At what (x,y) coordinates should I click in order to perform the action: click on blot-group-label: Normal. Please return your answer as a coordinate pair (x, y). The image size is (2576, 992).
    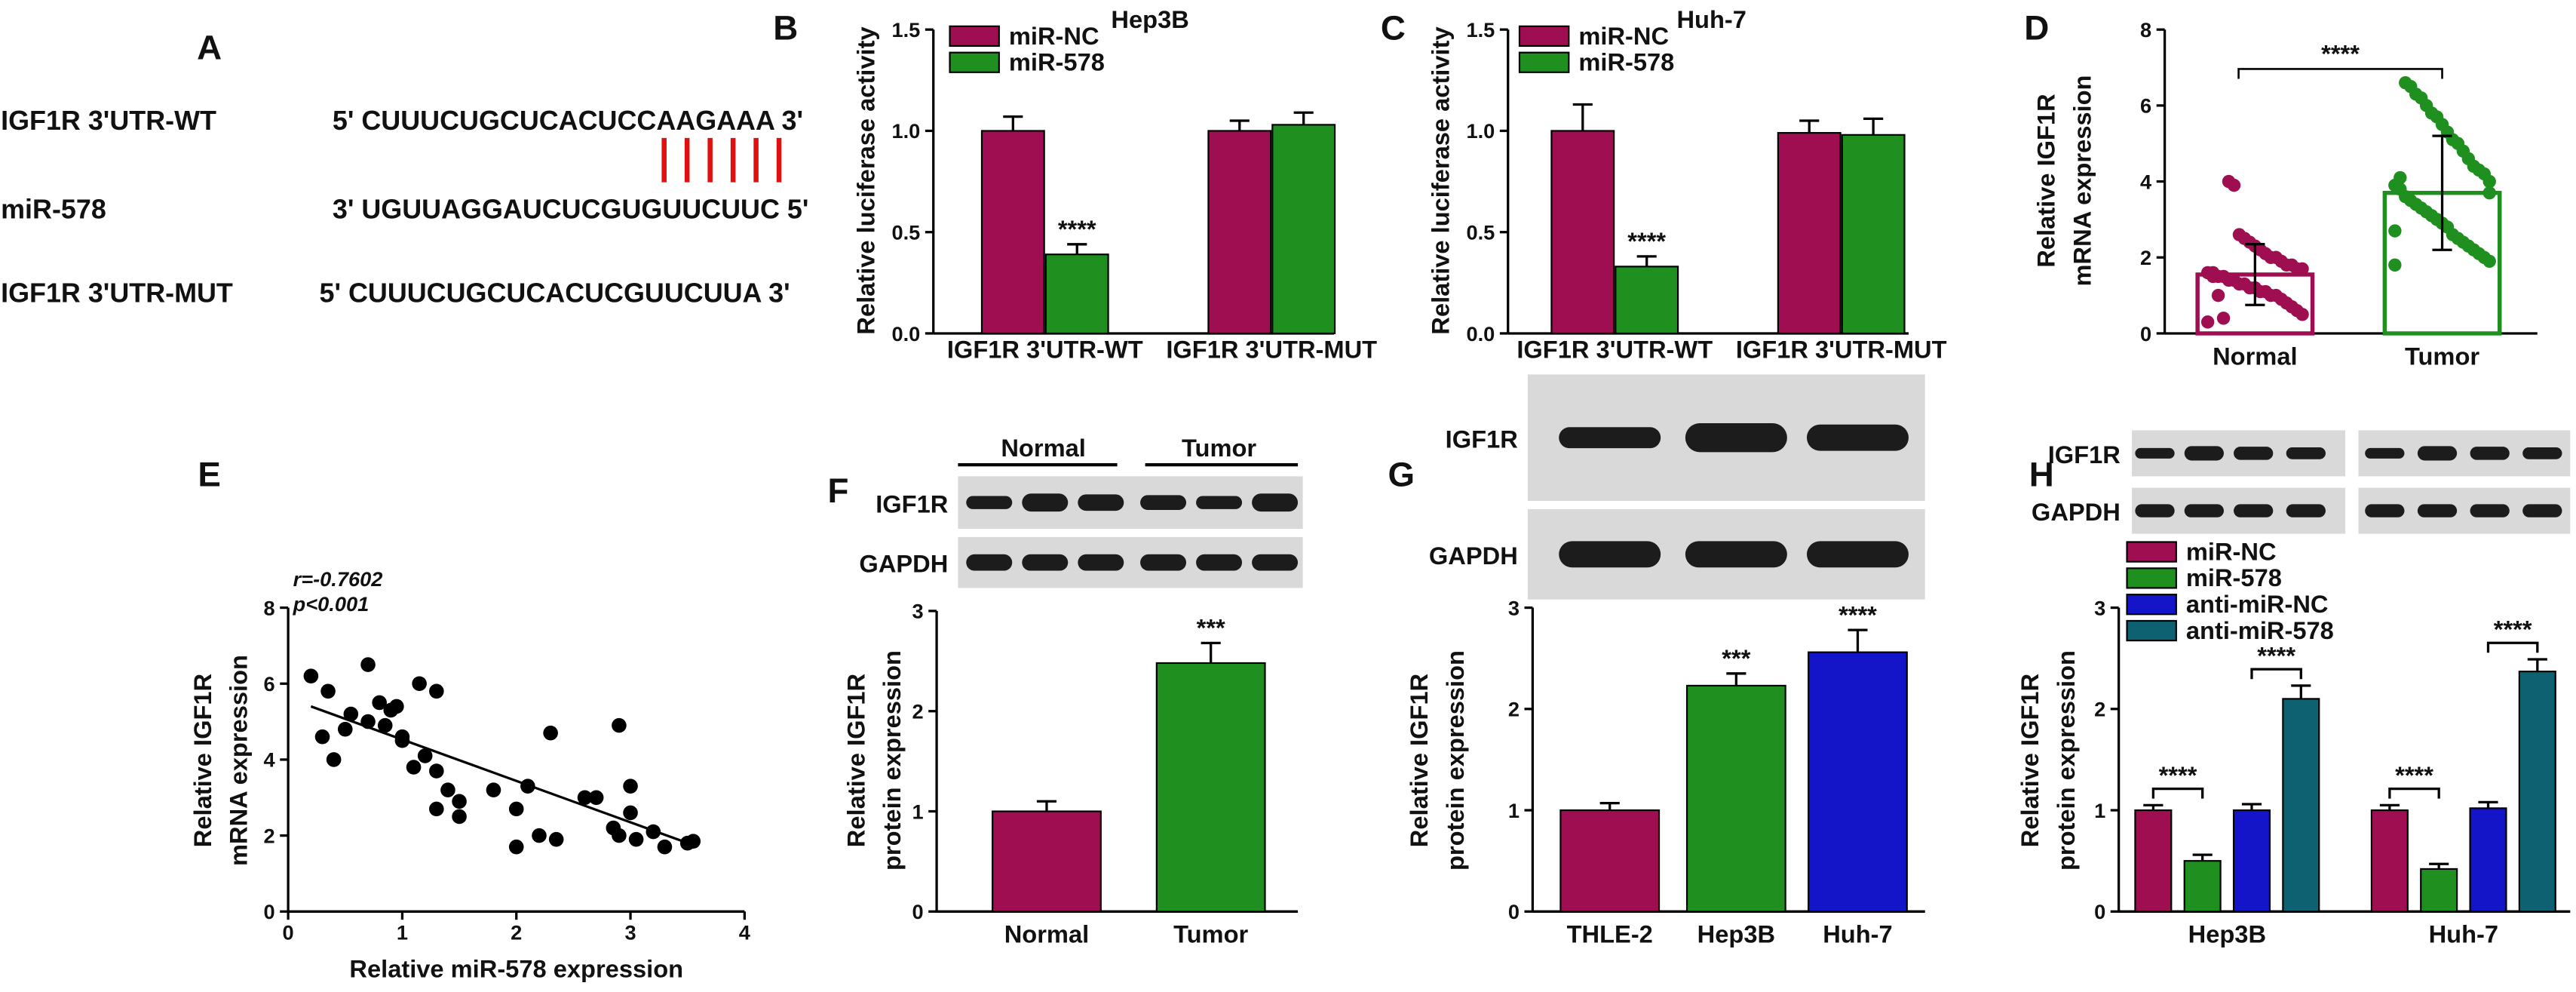
    Looking at the image, I should click on (1043, 448).